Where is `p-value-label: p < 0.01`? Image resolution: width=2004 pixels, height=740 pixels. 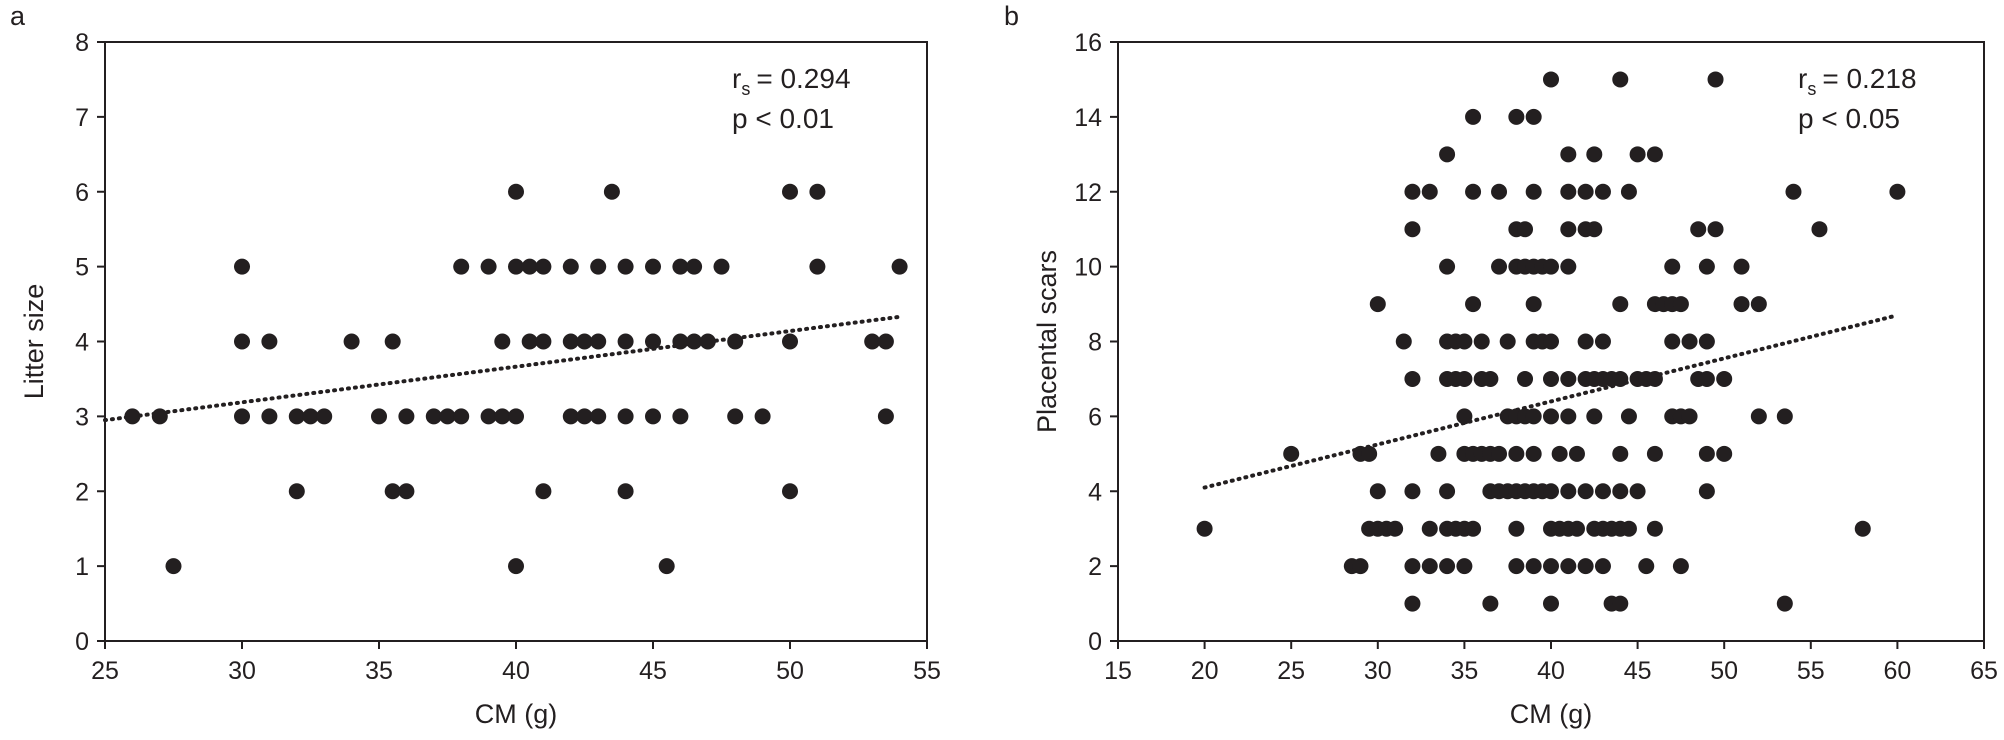
p-value-label: p < 0.01 is located at coordinates (783, 118).